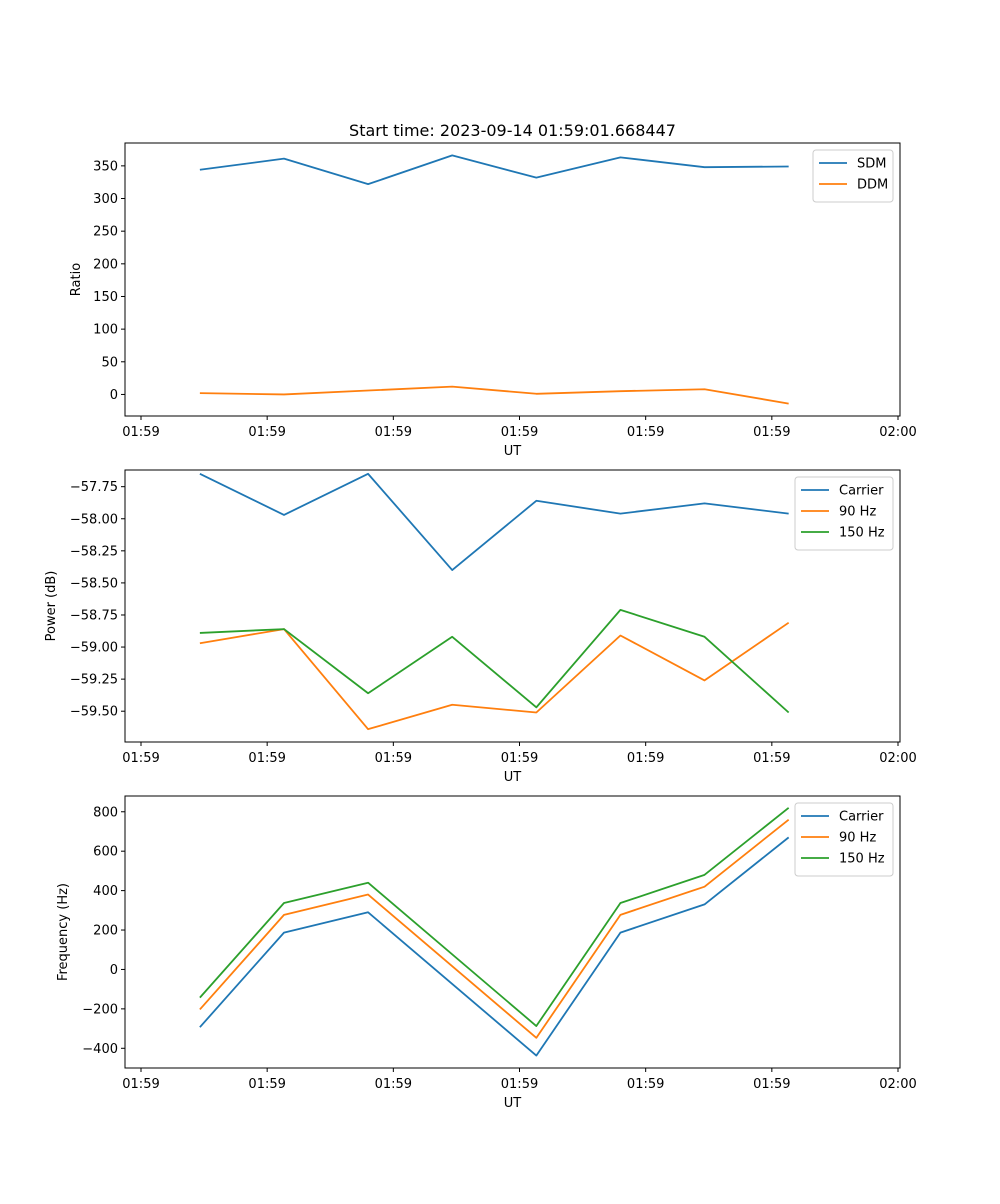 Image resolution: width=1000 pixels, height=1204 pixels. Describe the element at coordinates (105, 812) in the screenshot. I see `y-tick-label: 800` at that location.